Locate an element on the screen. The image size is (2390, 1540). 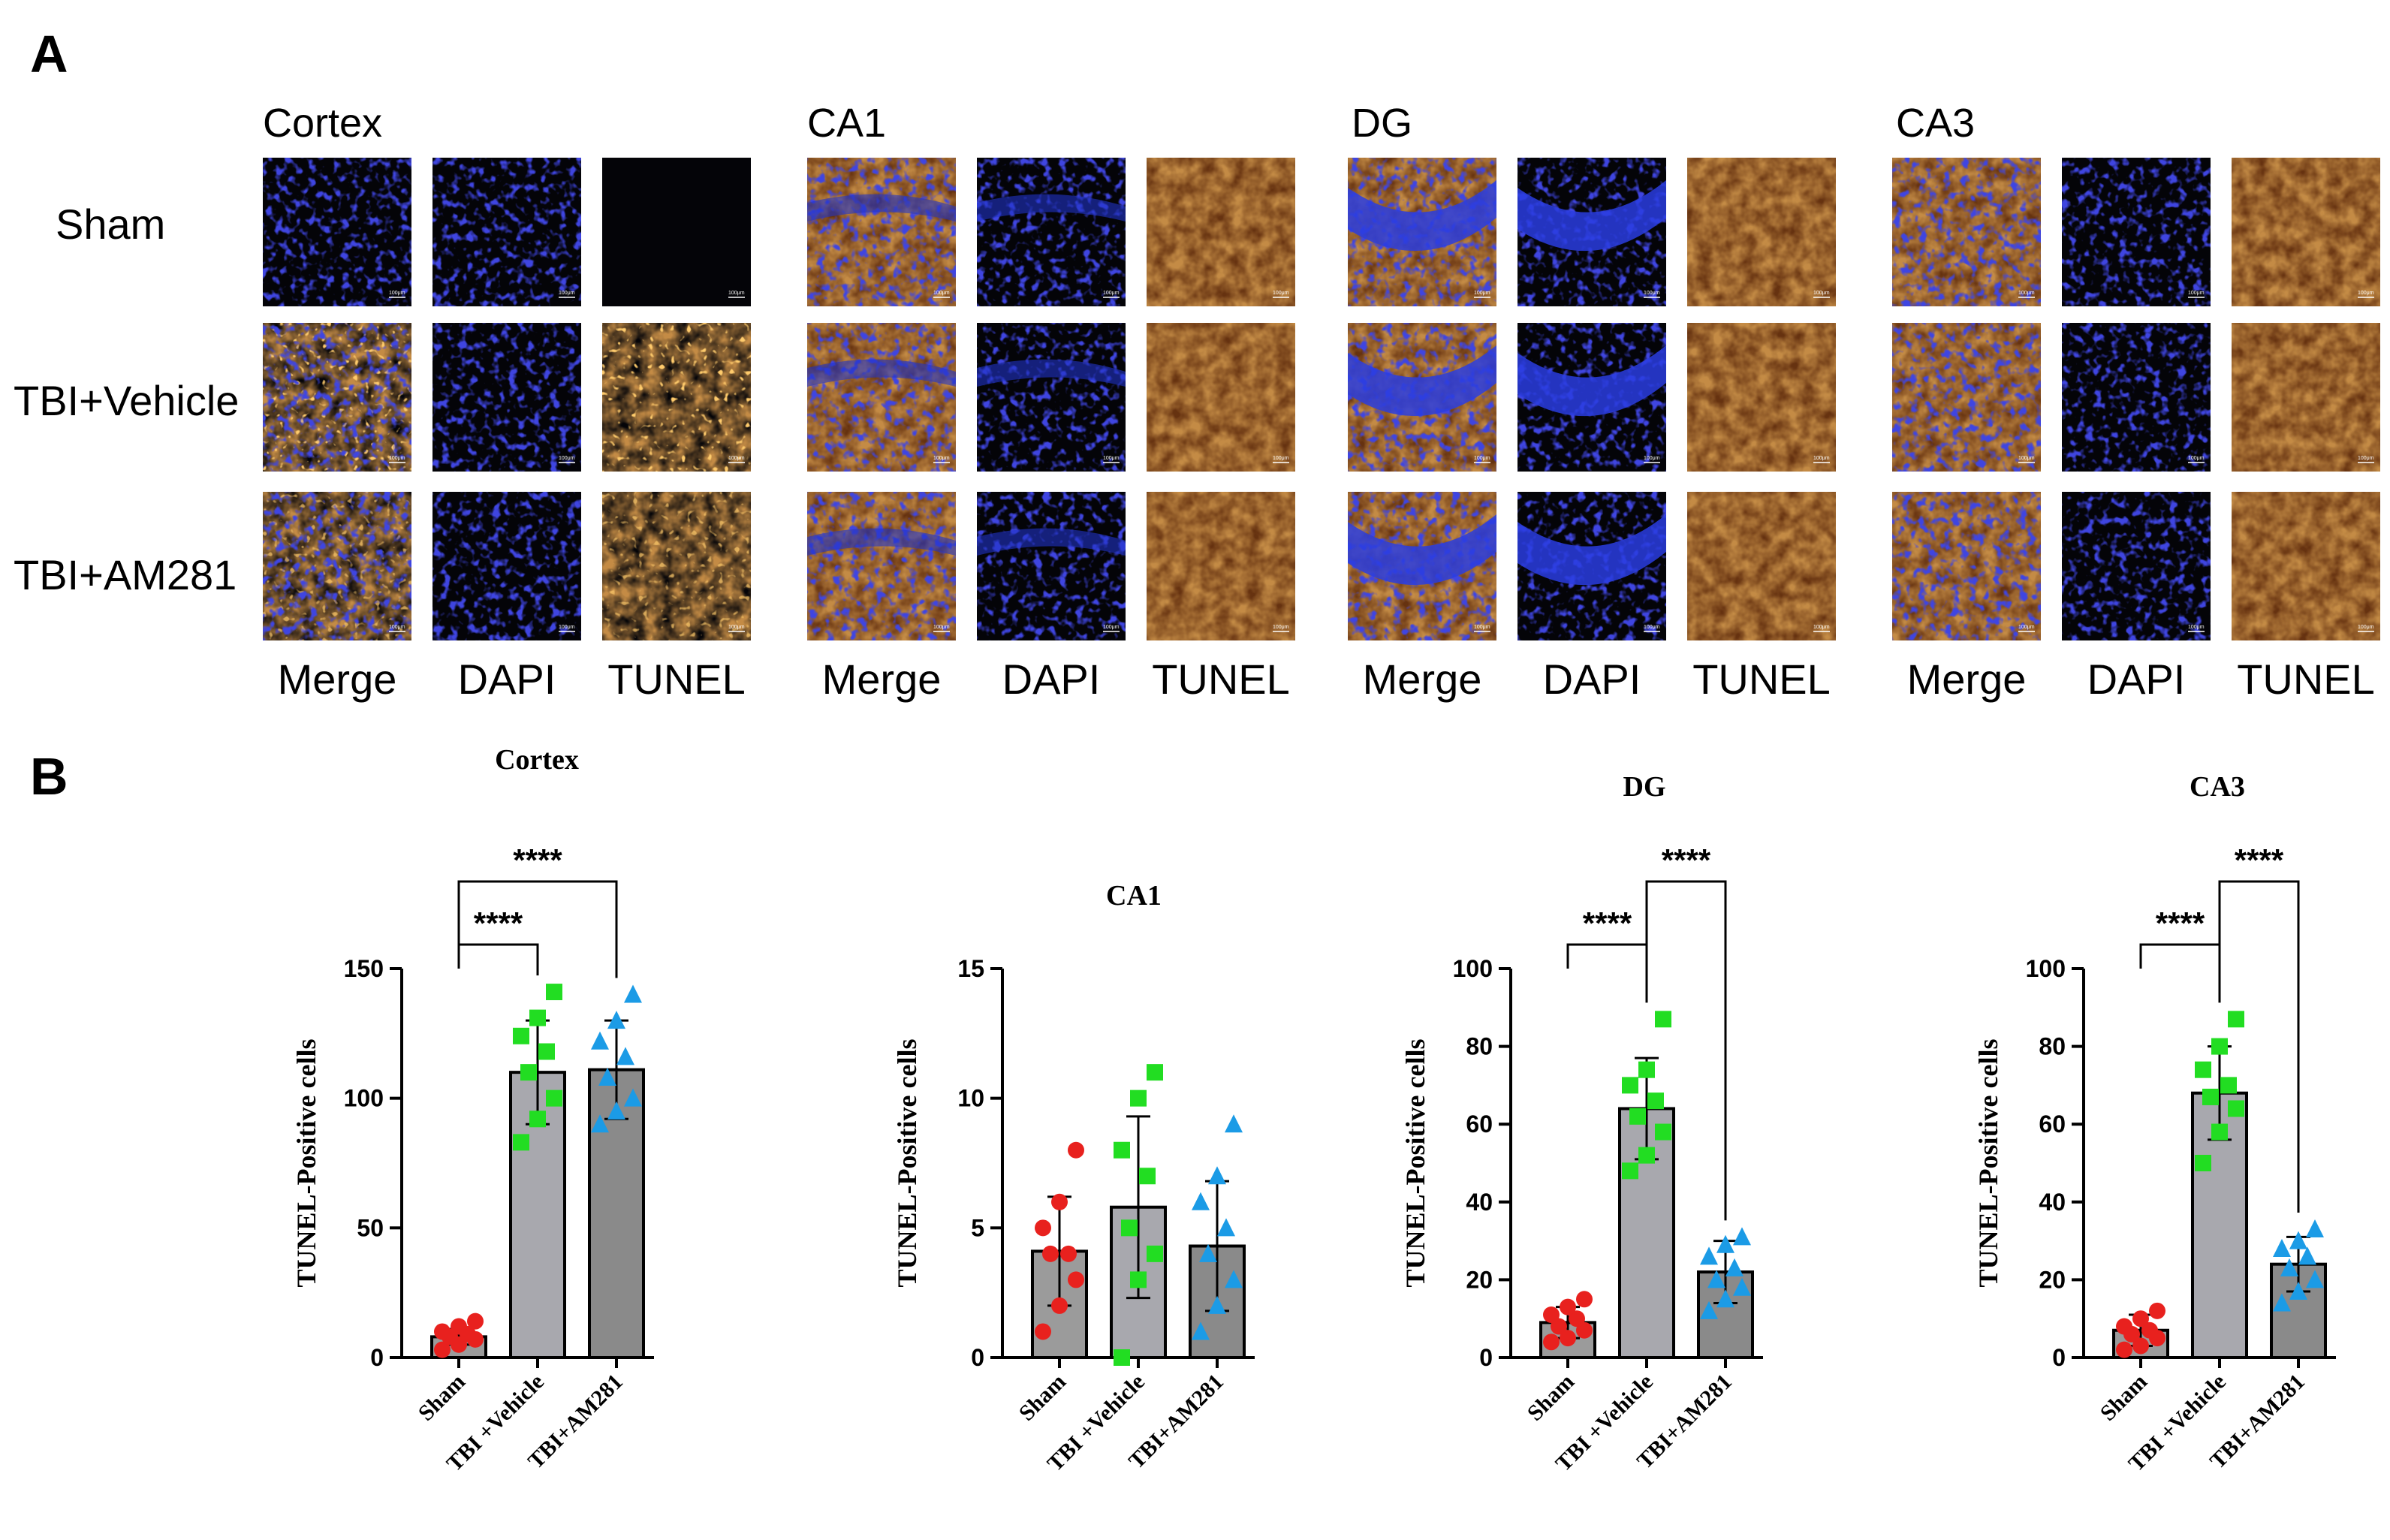
column-label-1-0: Merge is located at coordinates (882, 679).